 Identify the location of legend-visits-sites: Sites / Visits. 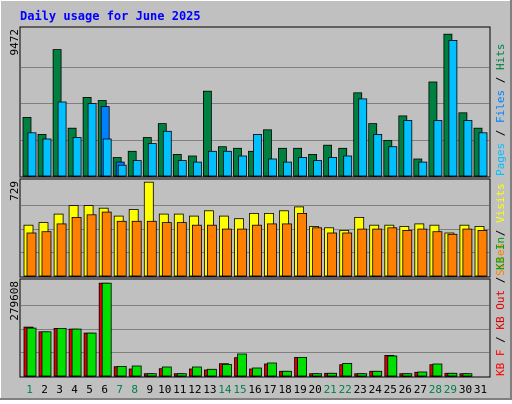
(500, 229).